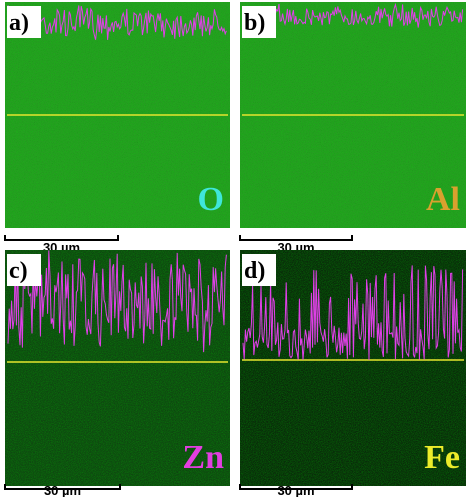 This screenshot has height=497, width=474. I want to click on element-label: Al, so click(443, 199).